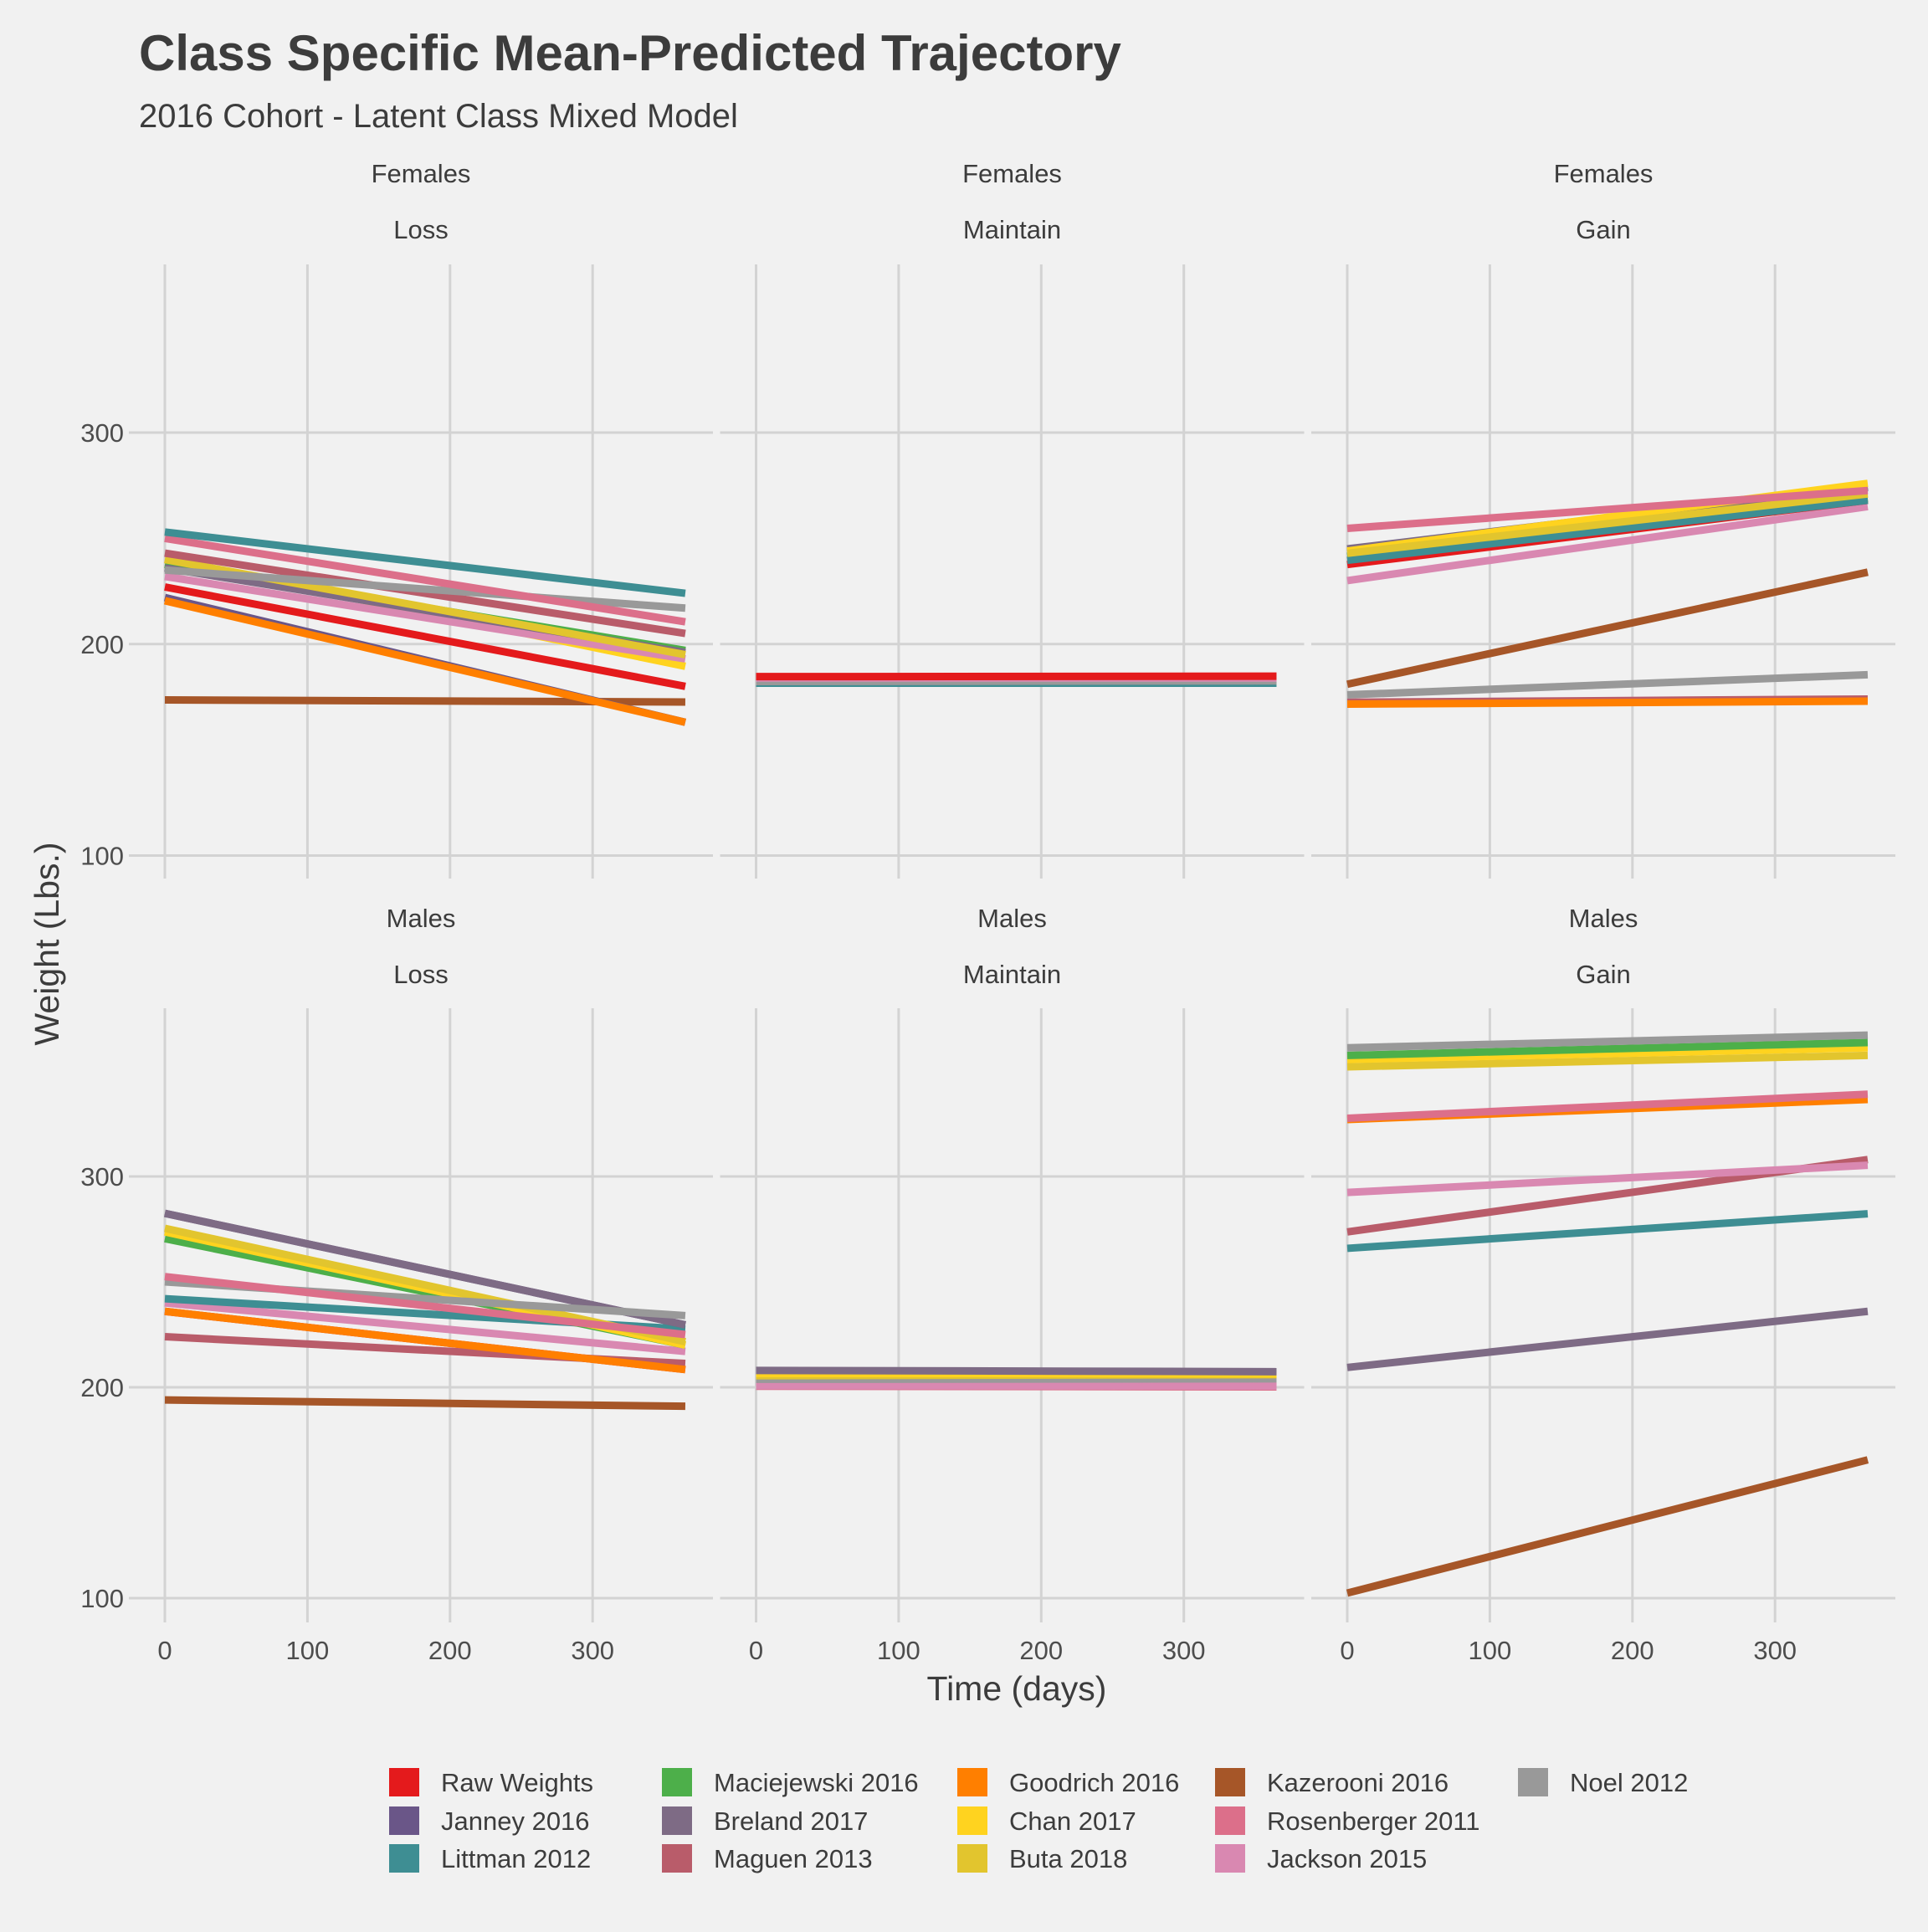 The height and width of the screenshot is (1932, 1928). Describe the element at coordinates (1373, 1821) in the screenshot. I see `legend-label: Rosenberger 2011` at that location.